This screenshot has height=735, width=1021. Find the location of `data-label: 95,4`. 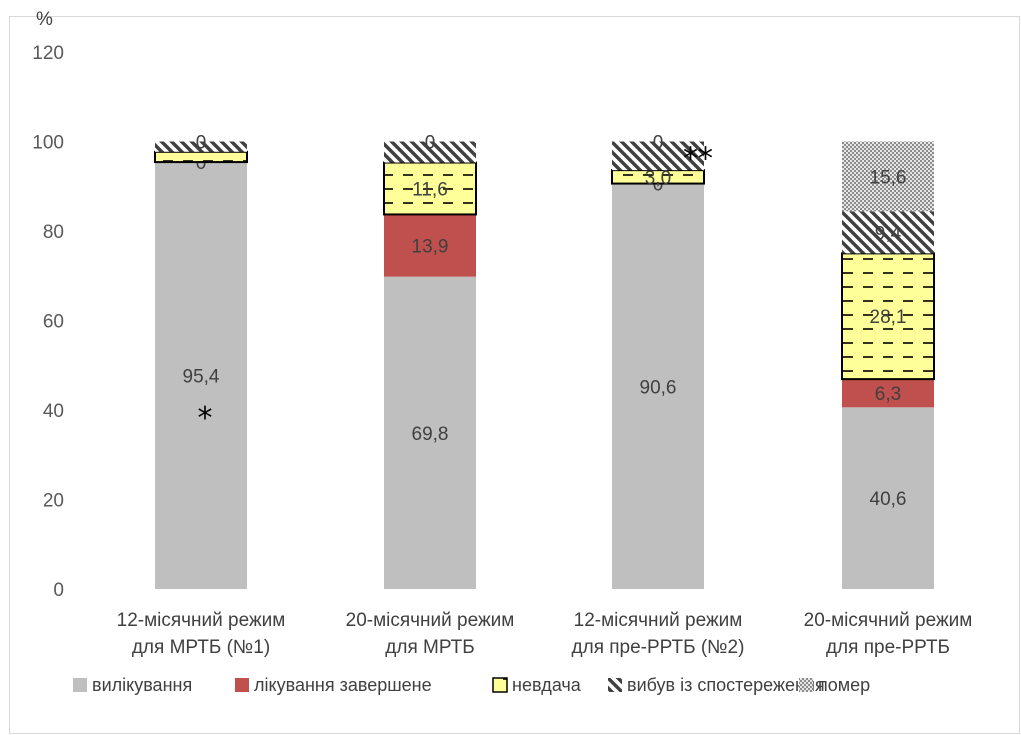

data-label: 95,4 is located at coordinates (201, 377).